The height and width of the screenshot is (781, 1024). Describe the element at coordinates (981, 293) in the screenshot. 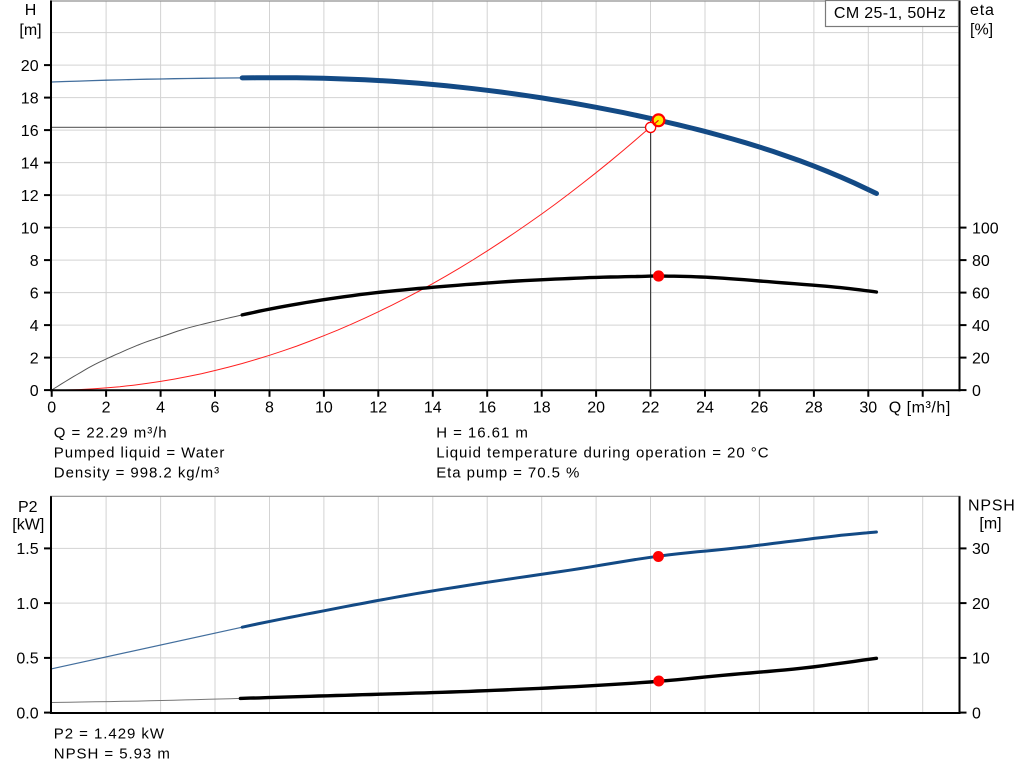

I see `svg-text: 60` at that location.